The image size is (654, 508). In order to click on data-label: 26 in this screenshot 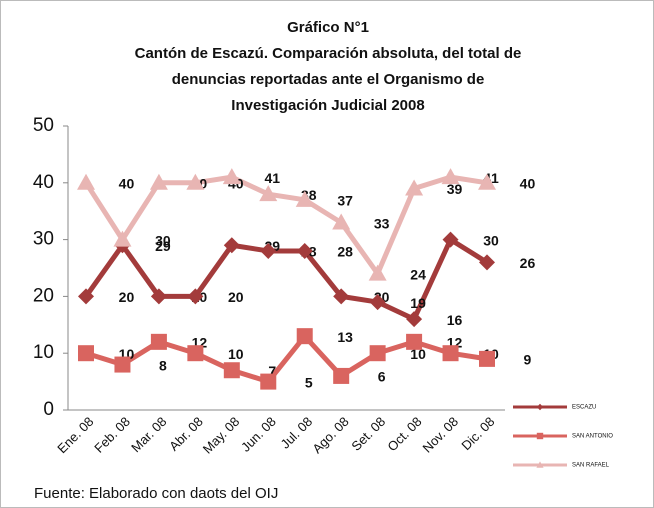, I will do `click(528, 263)`.